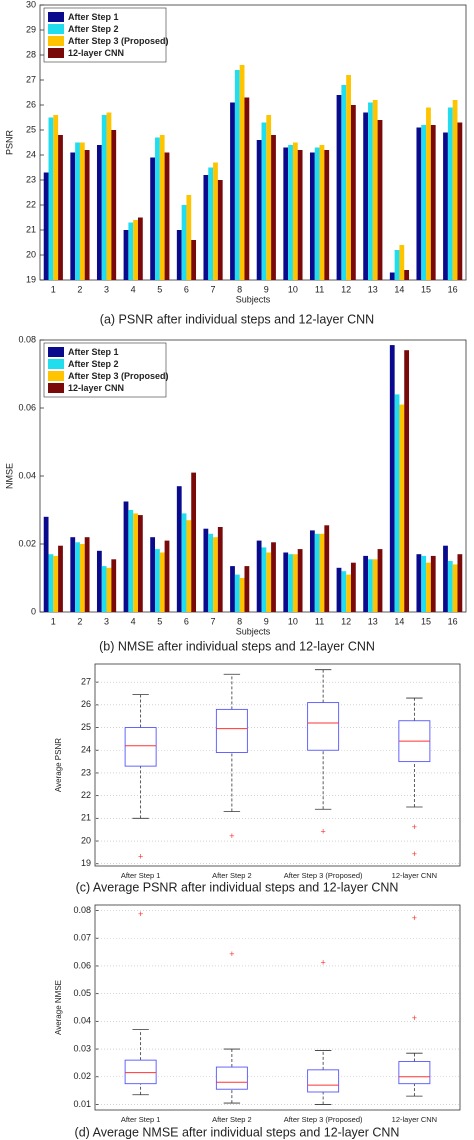  Describe the element at coordinates (56, 388) in the screenshot. I see `legend-swatch` at that location.